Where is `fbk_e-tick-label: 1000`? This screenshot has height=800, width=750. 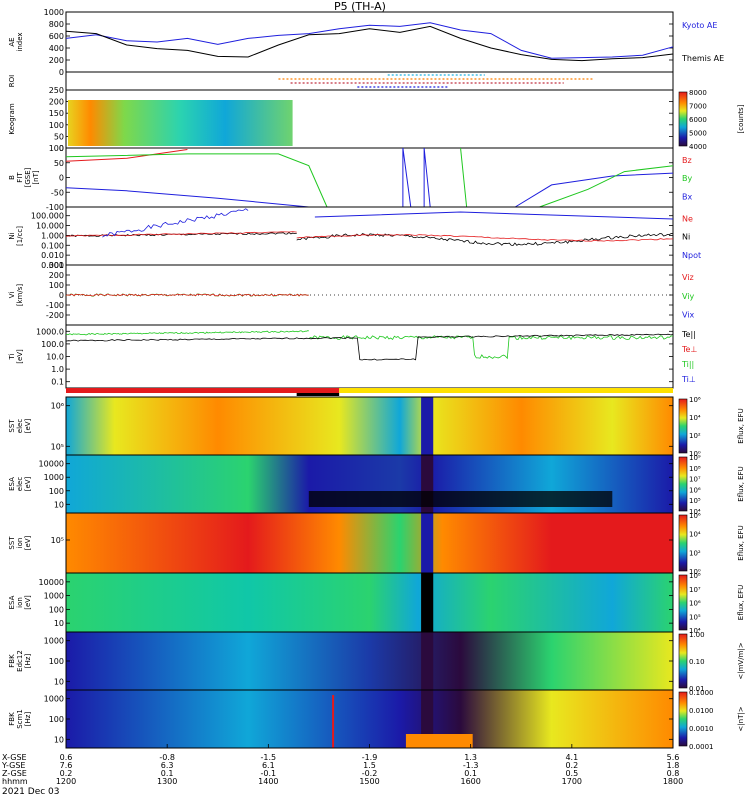
fbk_e-tick-label: 1000 is located at coordinates (54, 641).